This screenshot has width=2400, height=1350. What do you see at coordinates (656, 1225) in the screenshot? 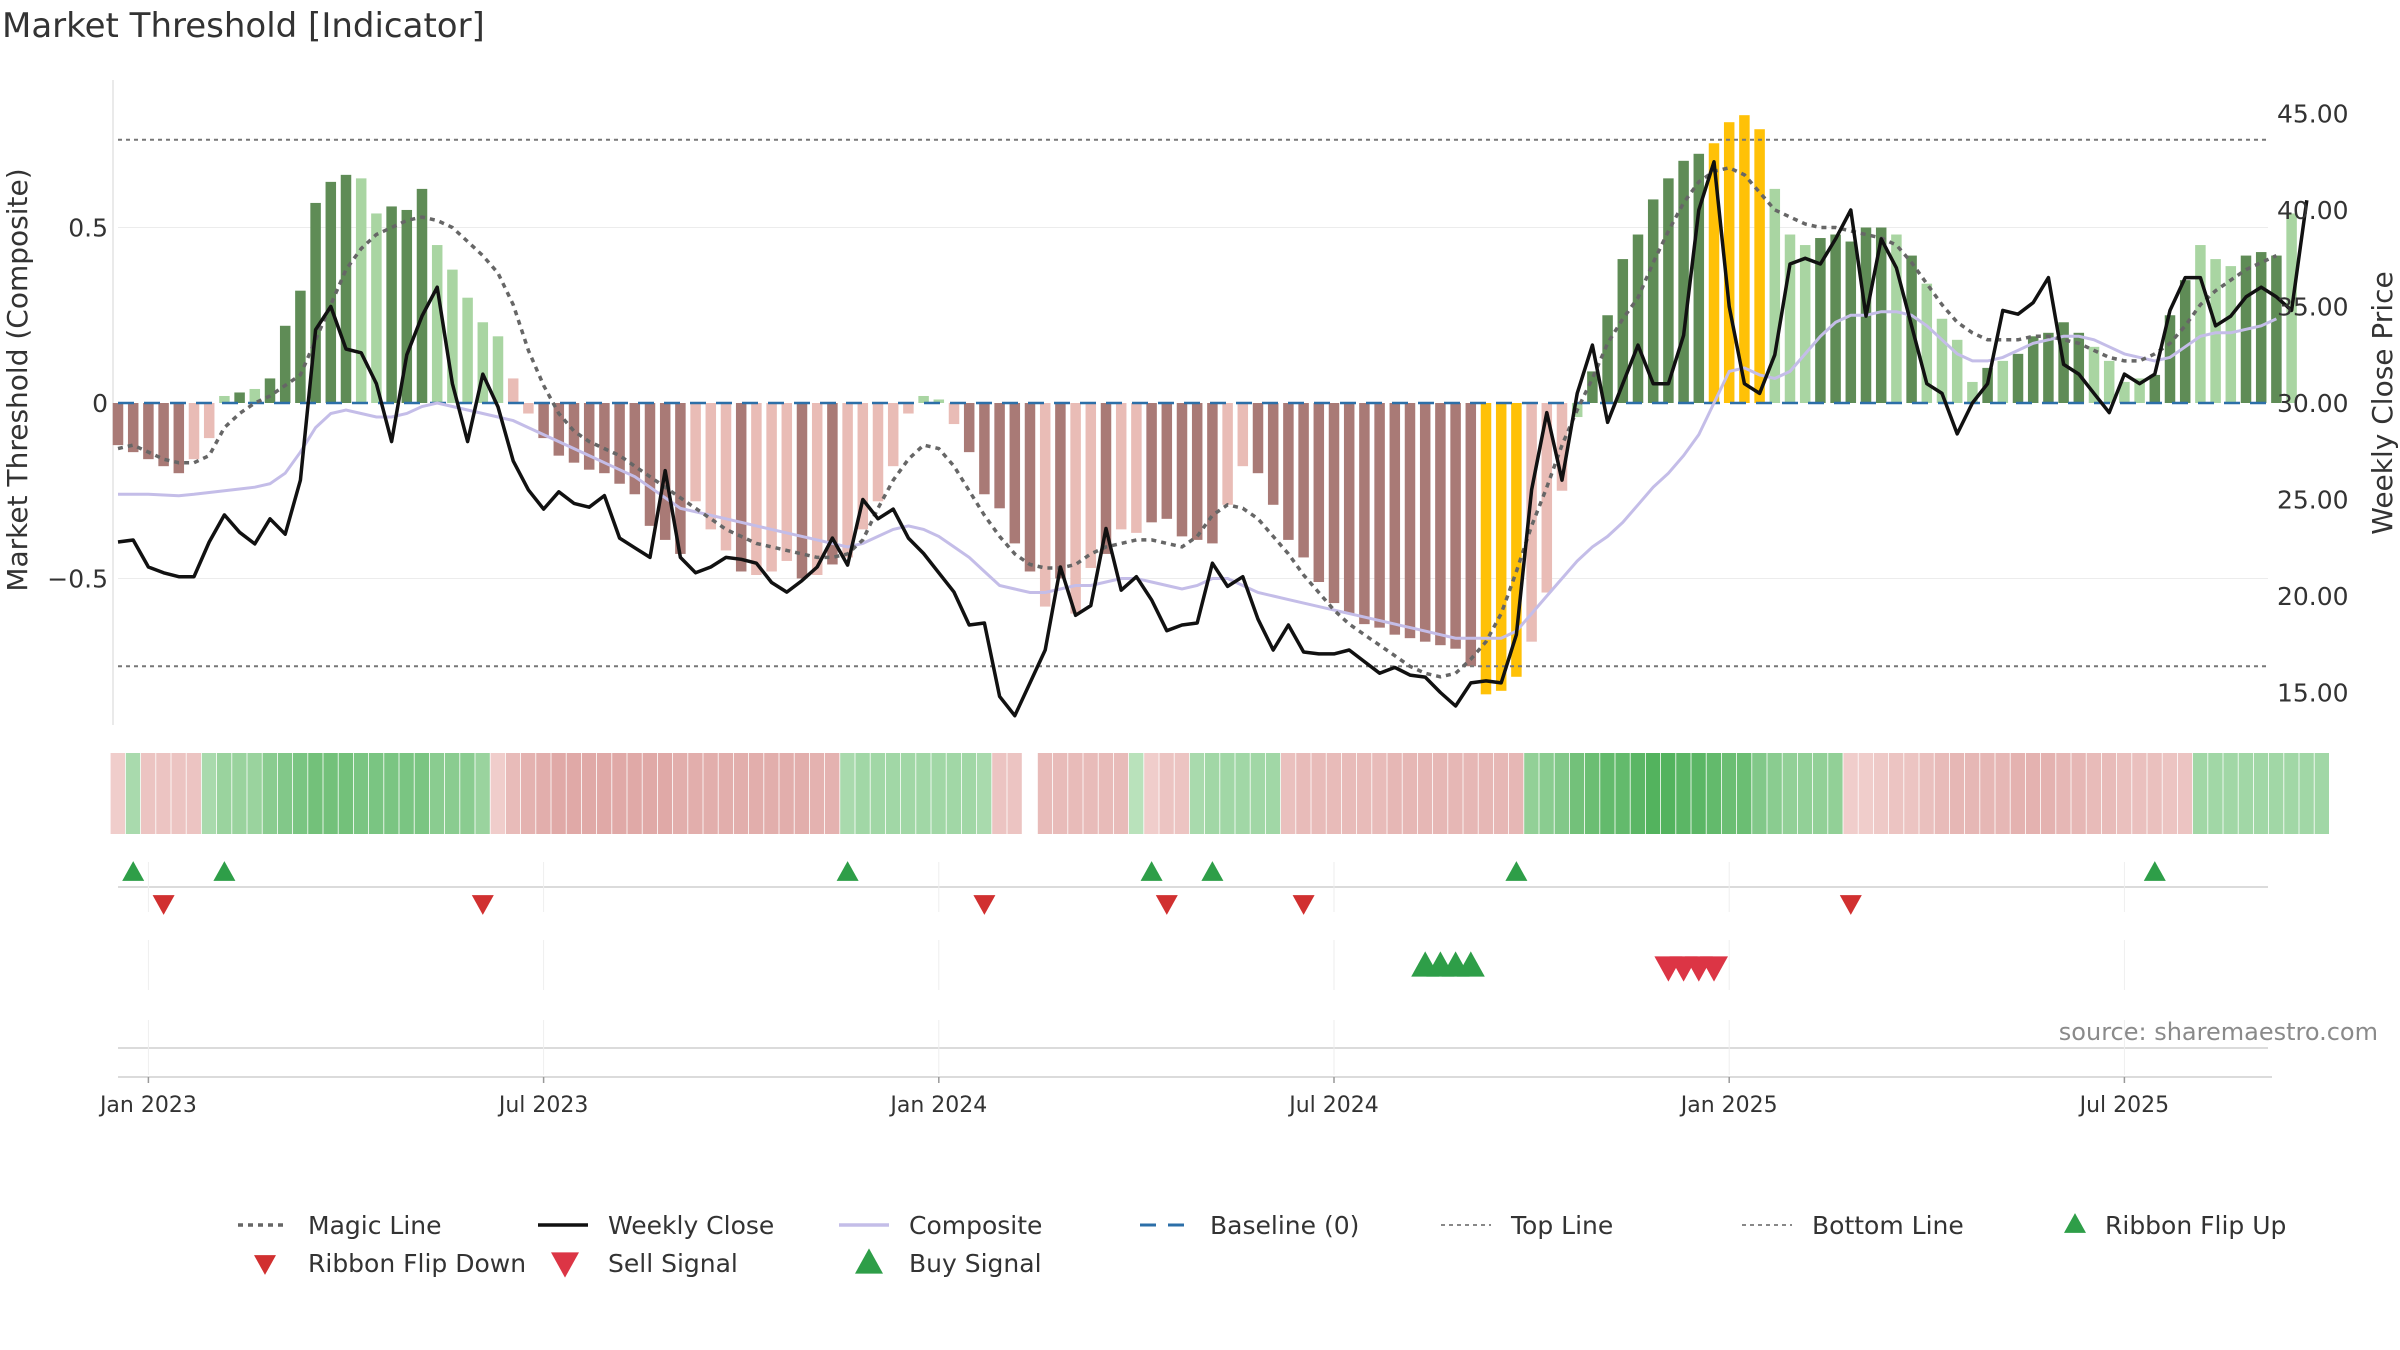
I see `legend-item: Weekly Close` at bounding box center [656, 1225].